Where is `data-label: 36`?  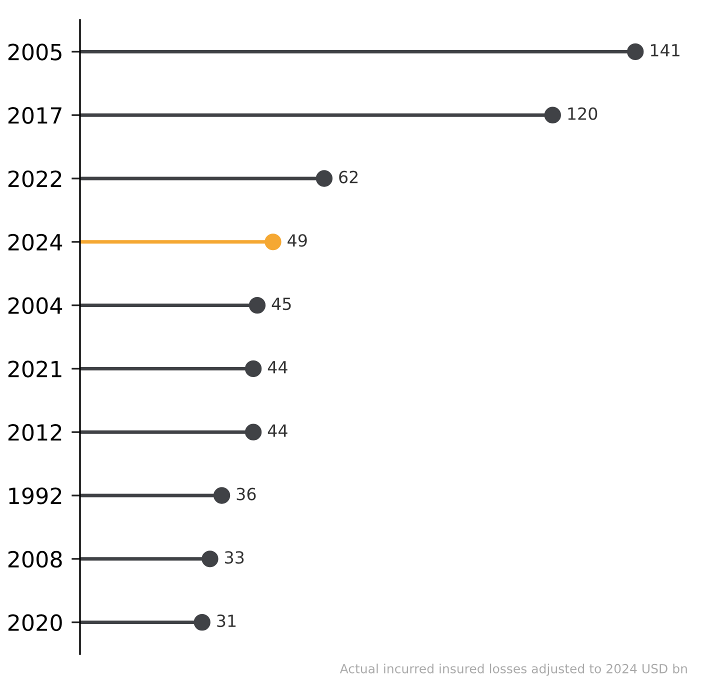
data-label: 36 is located at coordinates (246, 494).